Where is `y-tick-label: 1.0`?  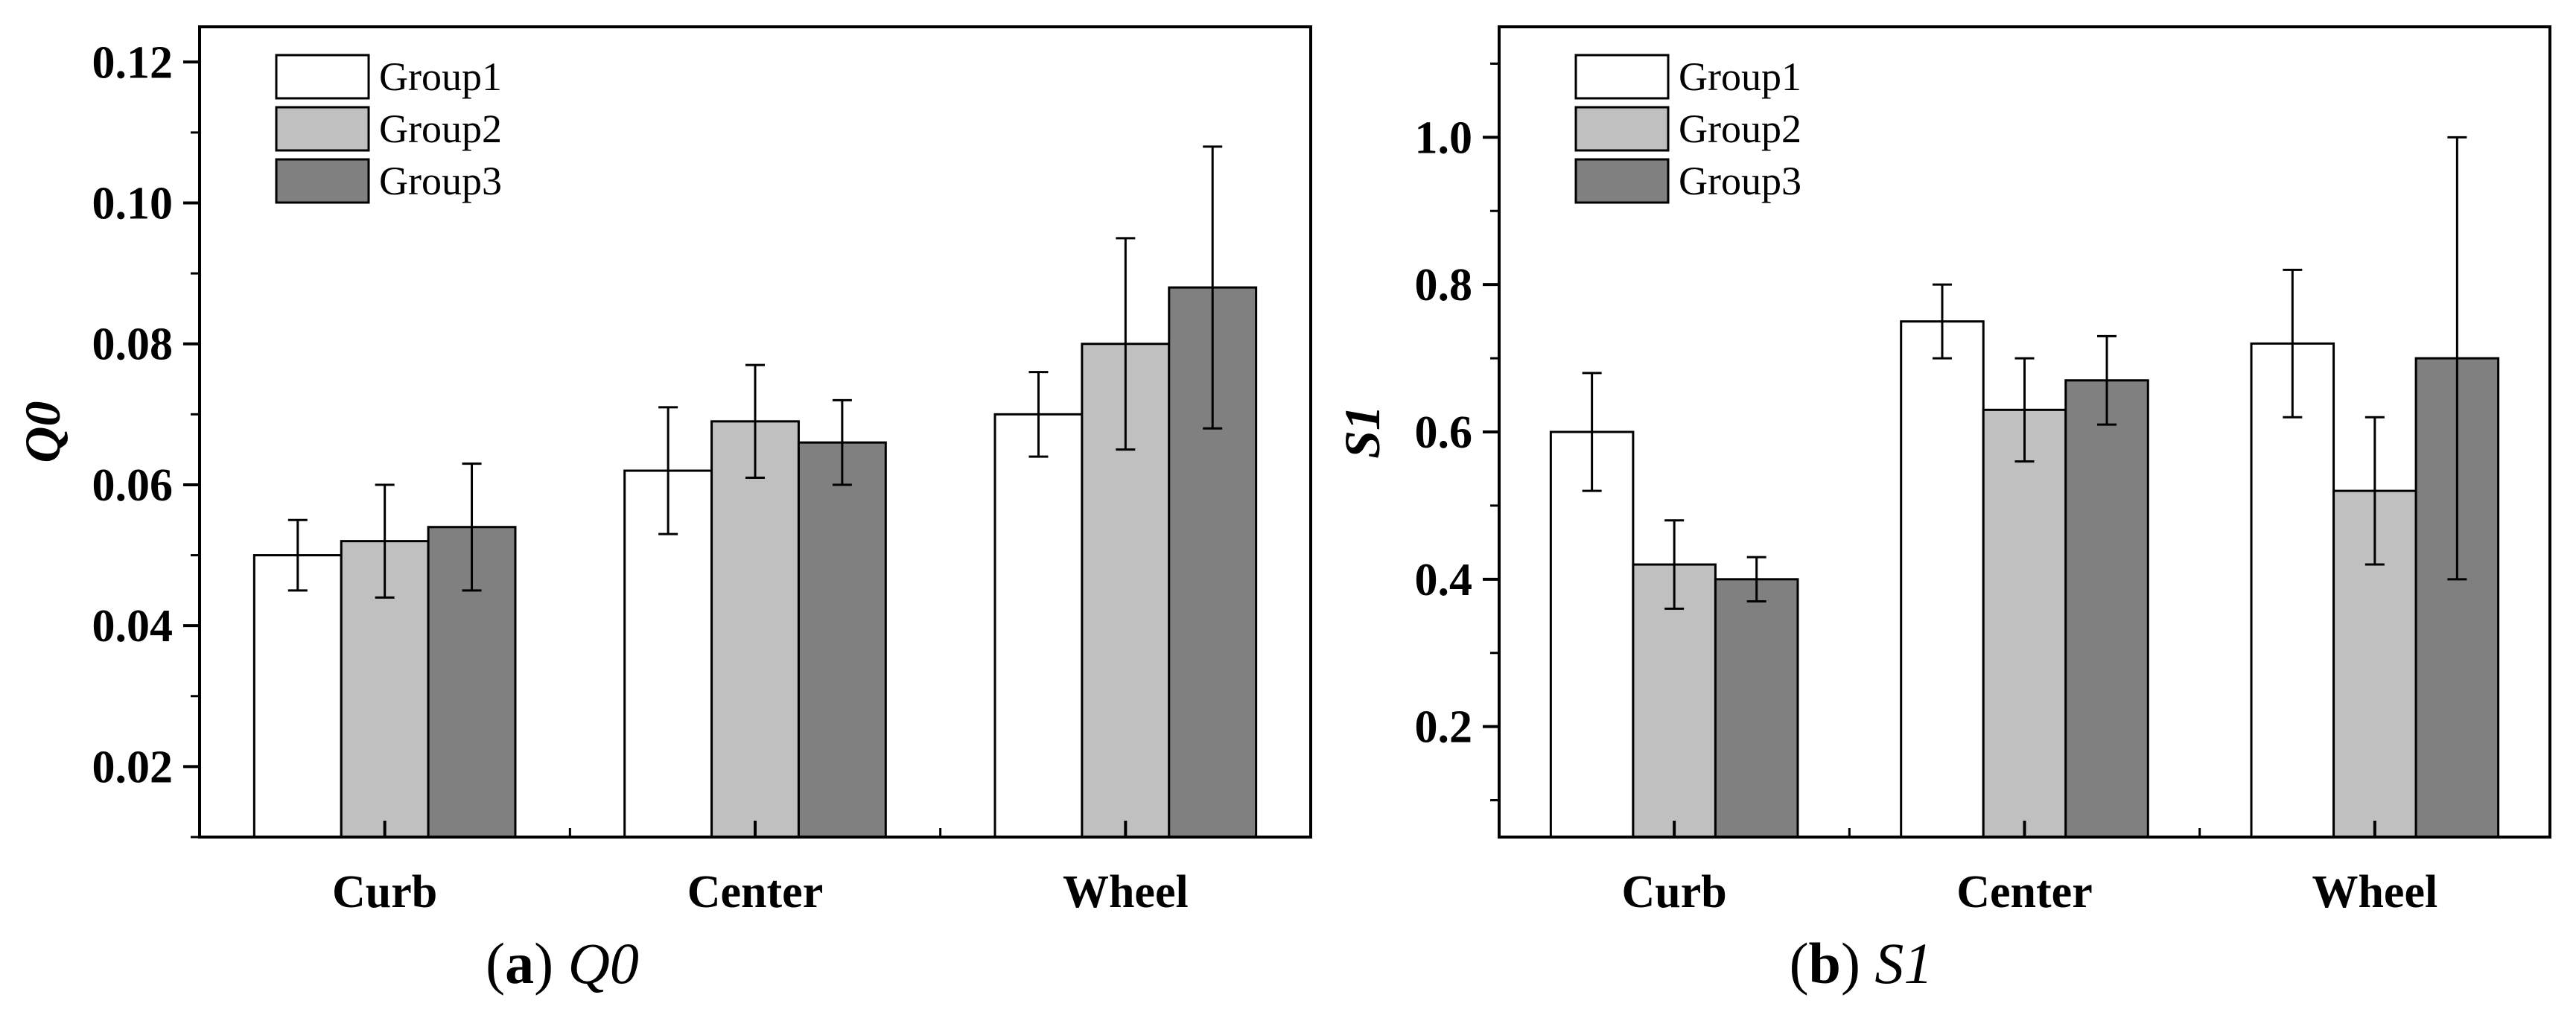
y-tick-label: 1.0 is located at coordinates (1444, 137).